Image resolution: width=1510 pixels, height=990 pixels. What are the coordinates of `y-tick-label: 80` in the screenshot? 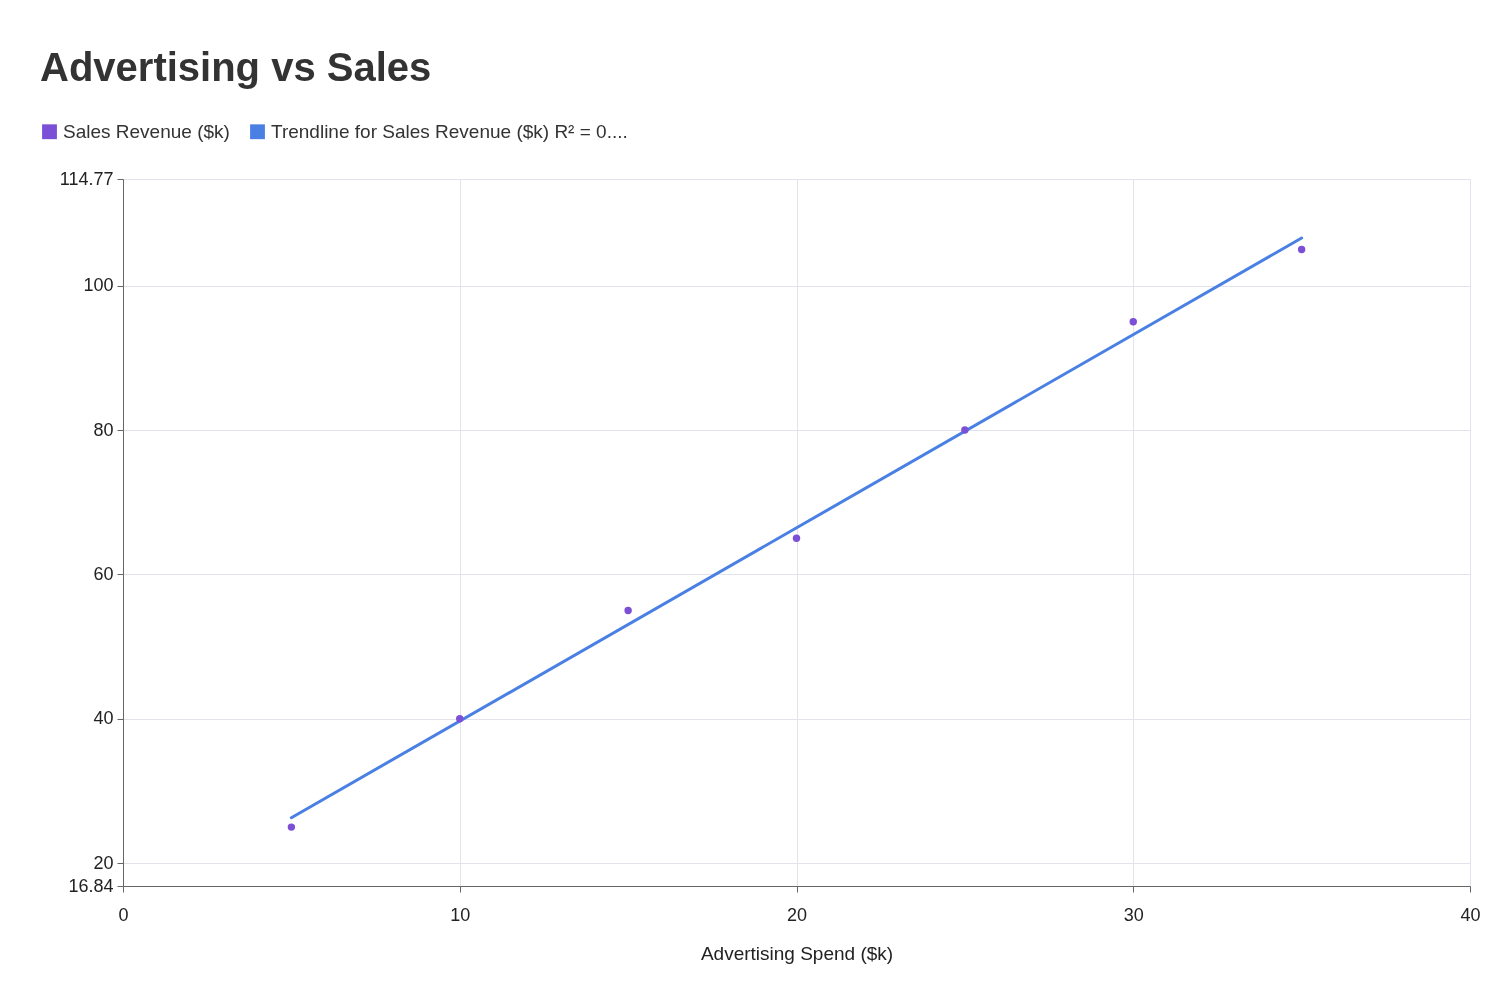 It's located at (103, 429).